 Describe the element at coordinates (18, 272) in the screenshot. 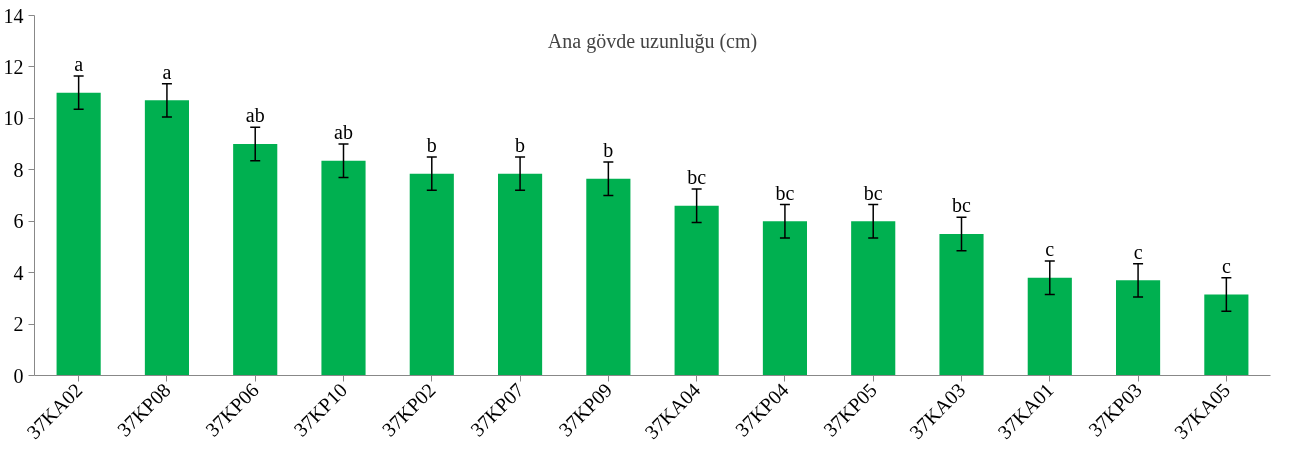

I see `y-tick-label: 4` at that location.